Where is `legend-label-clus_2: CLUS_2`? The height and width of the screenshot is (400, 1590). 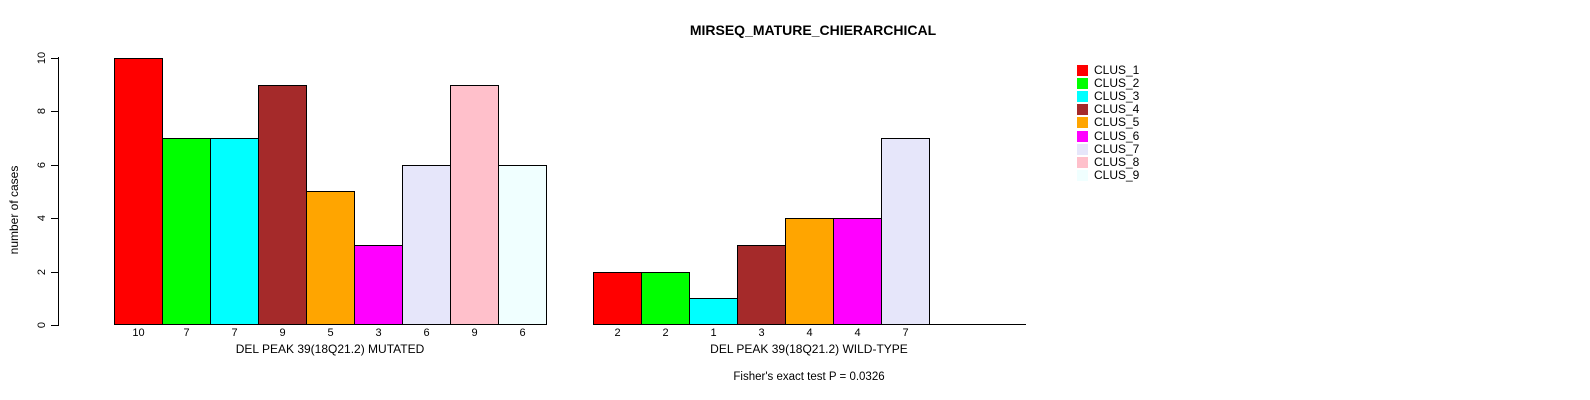 legend-label-clus_2: CLUS_2 is located at coordinates (1117, 83).